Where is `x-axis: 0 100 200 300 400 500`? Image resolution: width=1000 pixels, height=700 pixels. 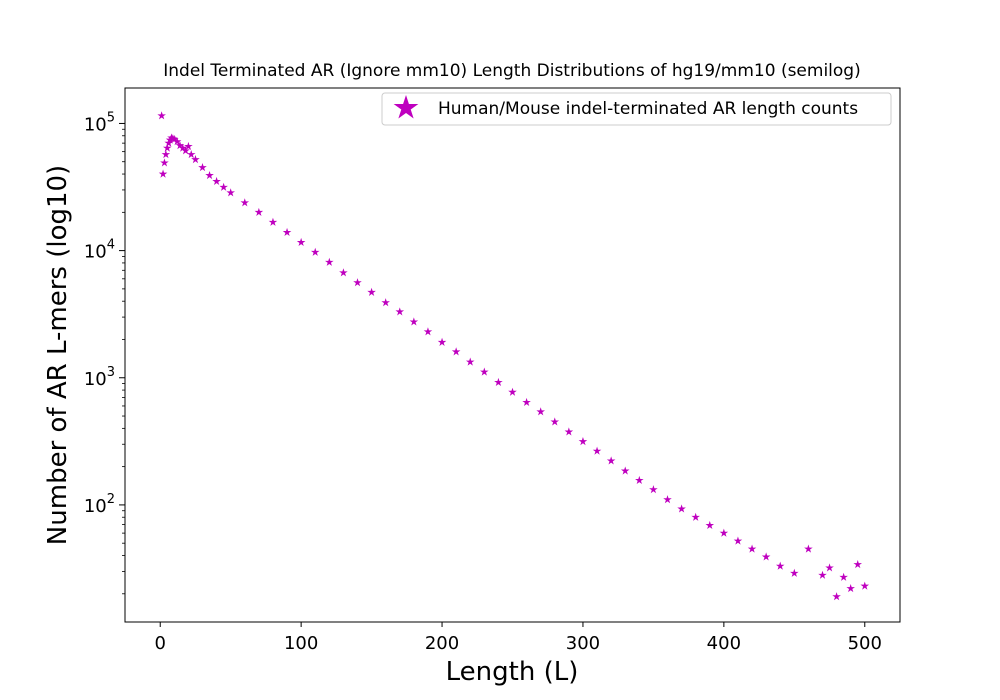 x-axis: 0 100 200 300 400 500 is located at coordinates (518, 638).